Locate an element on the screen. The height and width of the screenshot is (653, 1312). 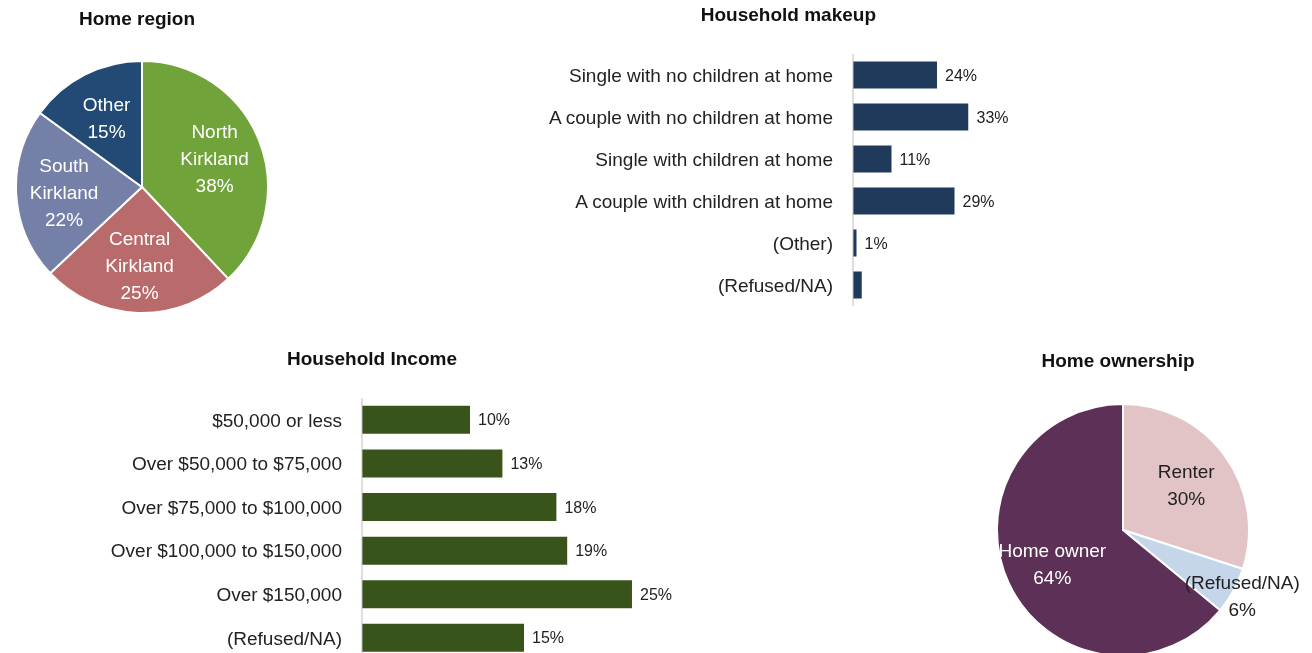
data-label: 19% is located at coordinates (591, 551).